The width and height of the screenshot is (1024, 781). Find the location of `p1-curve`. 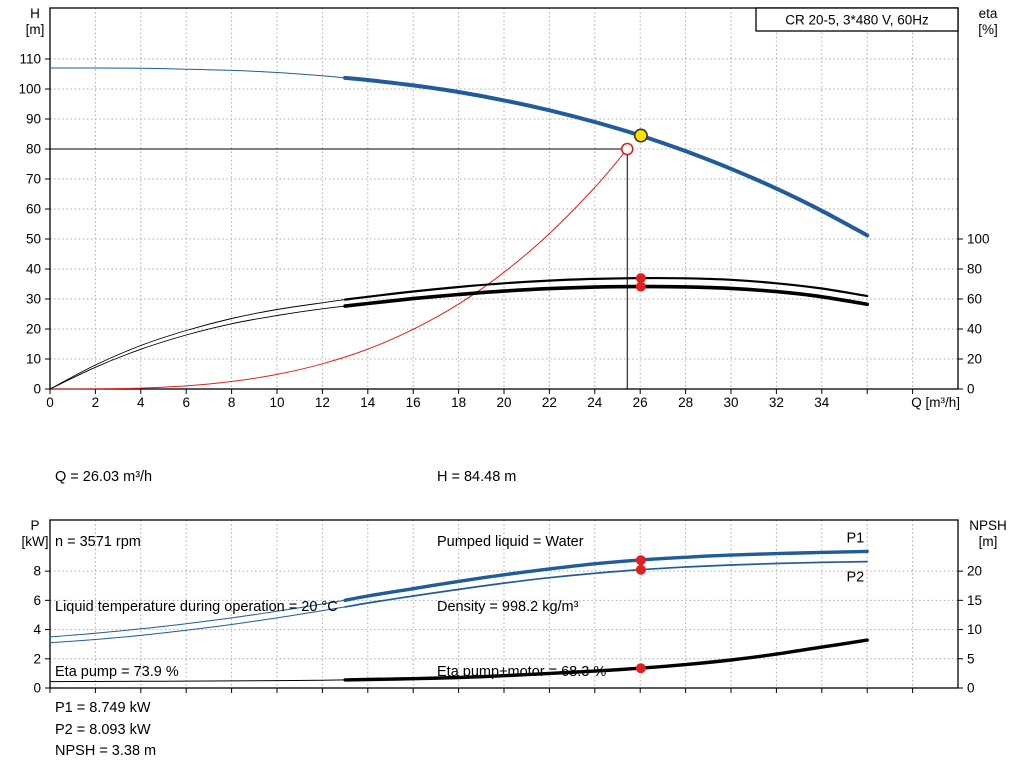

p1-curve is located at coordinates (606, 575).